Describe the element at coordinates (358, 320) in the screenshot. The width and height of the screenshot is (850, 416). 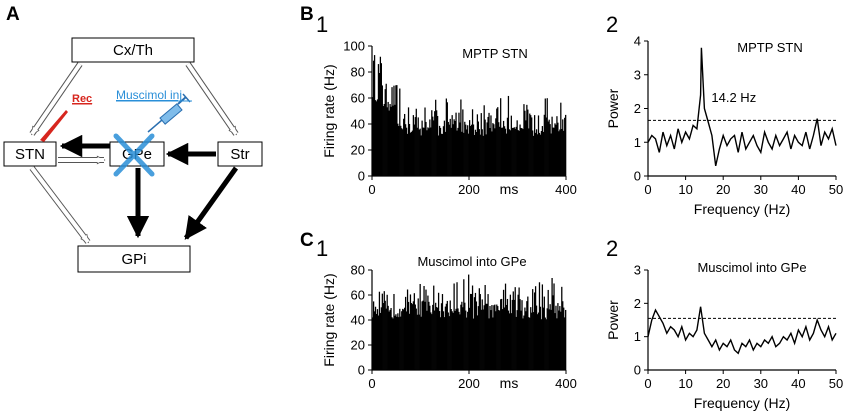
I see `y-tick-label: 40` at that location.